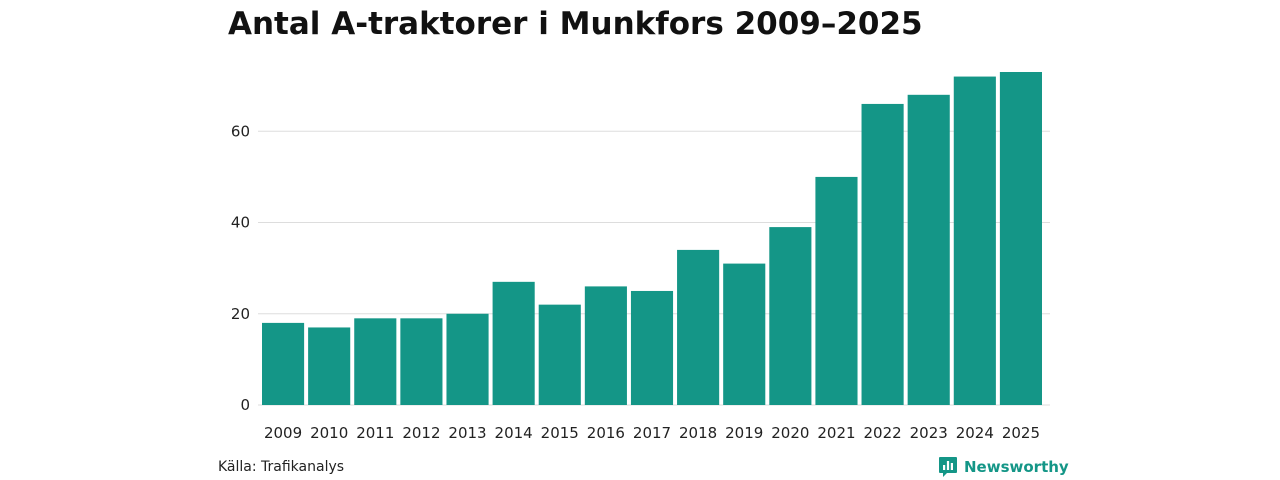 This screenshot has height=480, width=1280. I want to click on brand-logo: Newsworthy, so click(1003, 467).